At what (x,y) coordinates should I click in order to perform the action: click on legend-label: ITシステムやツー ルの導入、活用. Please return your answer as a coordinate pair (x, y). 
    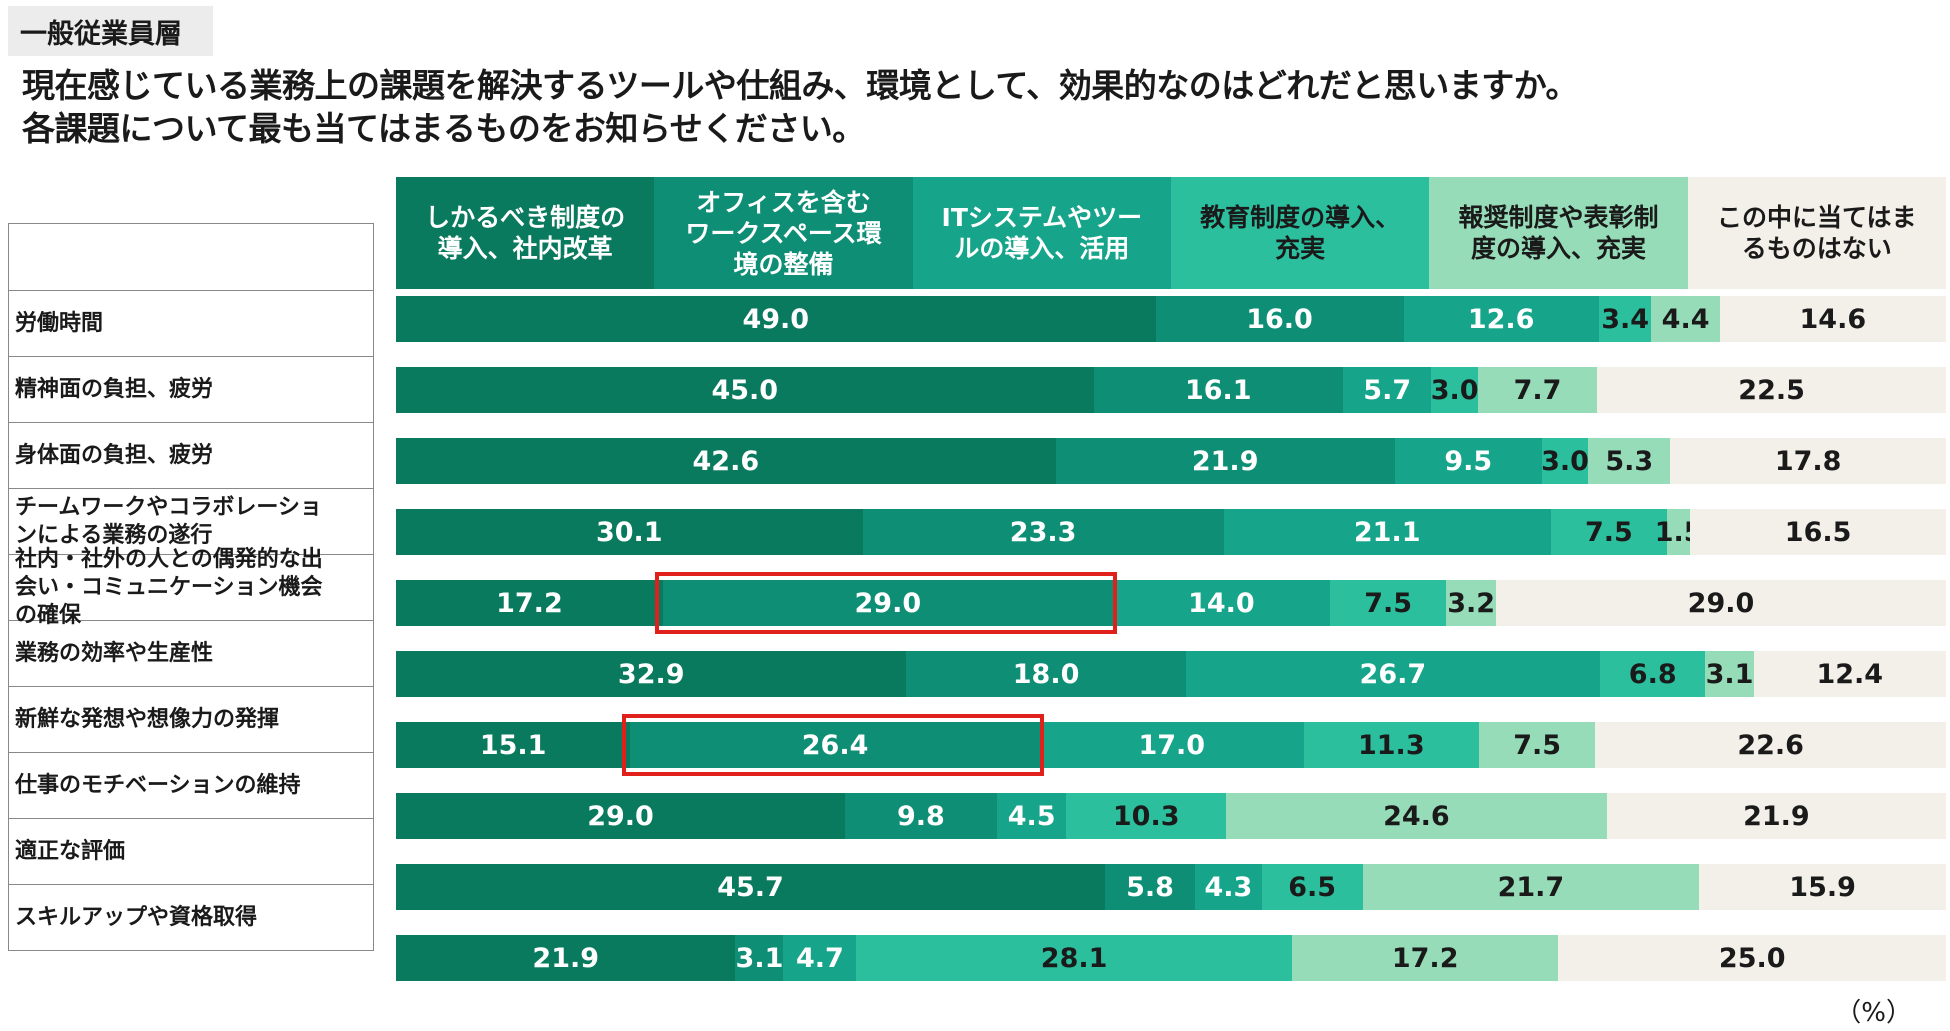
    Looking at the image, I should click on (1042, 233).